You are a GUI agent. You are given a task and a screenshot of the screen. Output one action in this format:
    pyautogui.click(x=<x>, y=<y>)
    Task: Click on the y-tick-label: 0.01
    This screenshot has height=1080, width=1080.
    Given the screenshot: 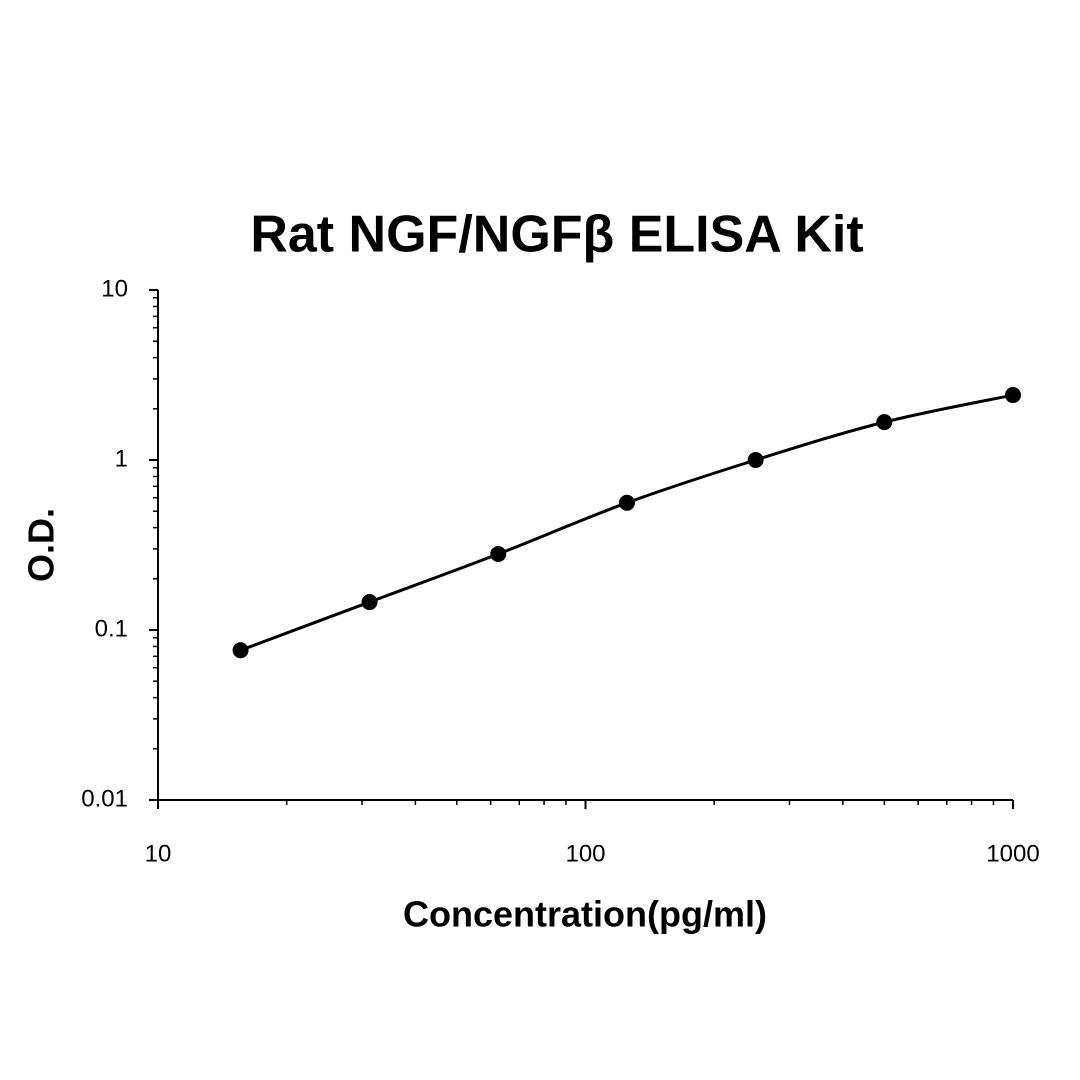 What is the action you would take?
    pyautogui.click(x=104, y=798)
    